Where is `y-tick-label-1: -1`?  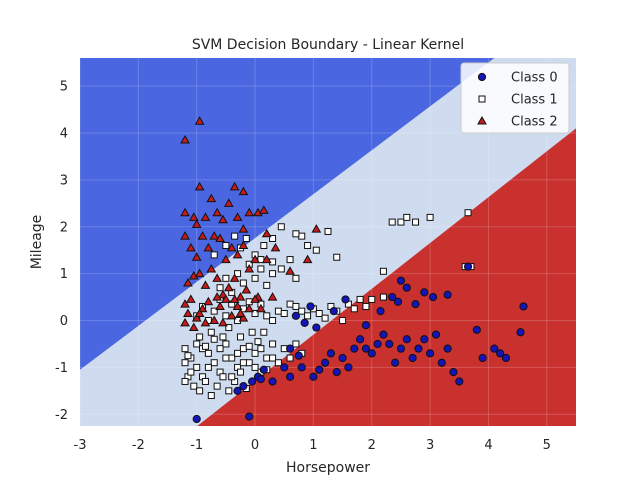
y-tick-label-1: -1 is located at coordinates (61, 368).